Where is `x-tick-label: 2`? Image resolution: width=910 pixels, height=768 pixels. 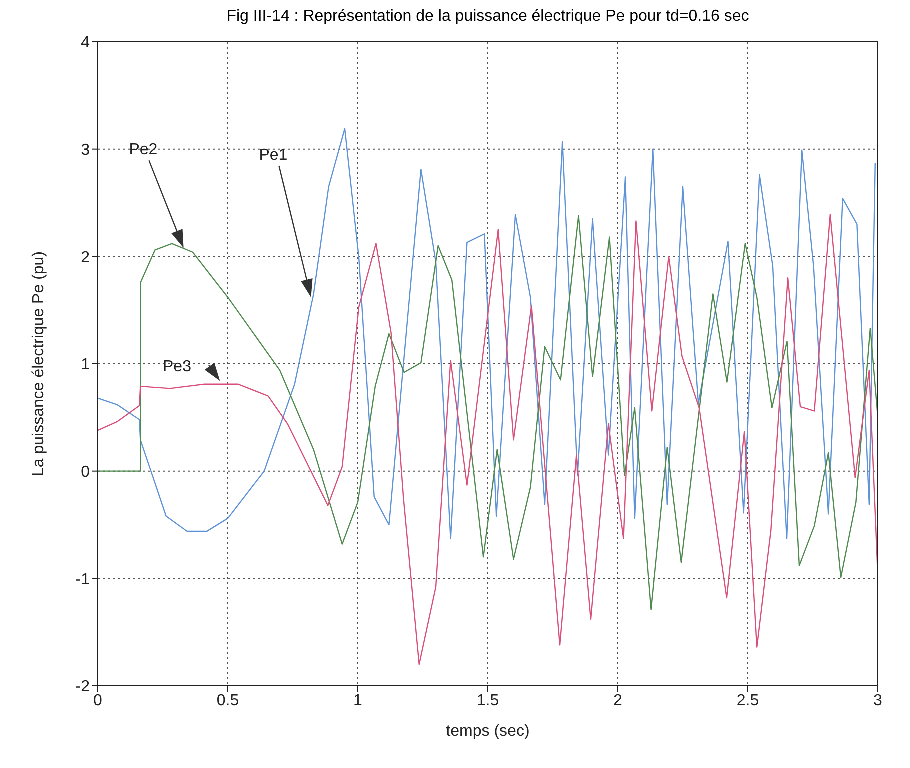 x-tick-label: 2 is located at coordinates (618, 701).